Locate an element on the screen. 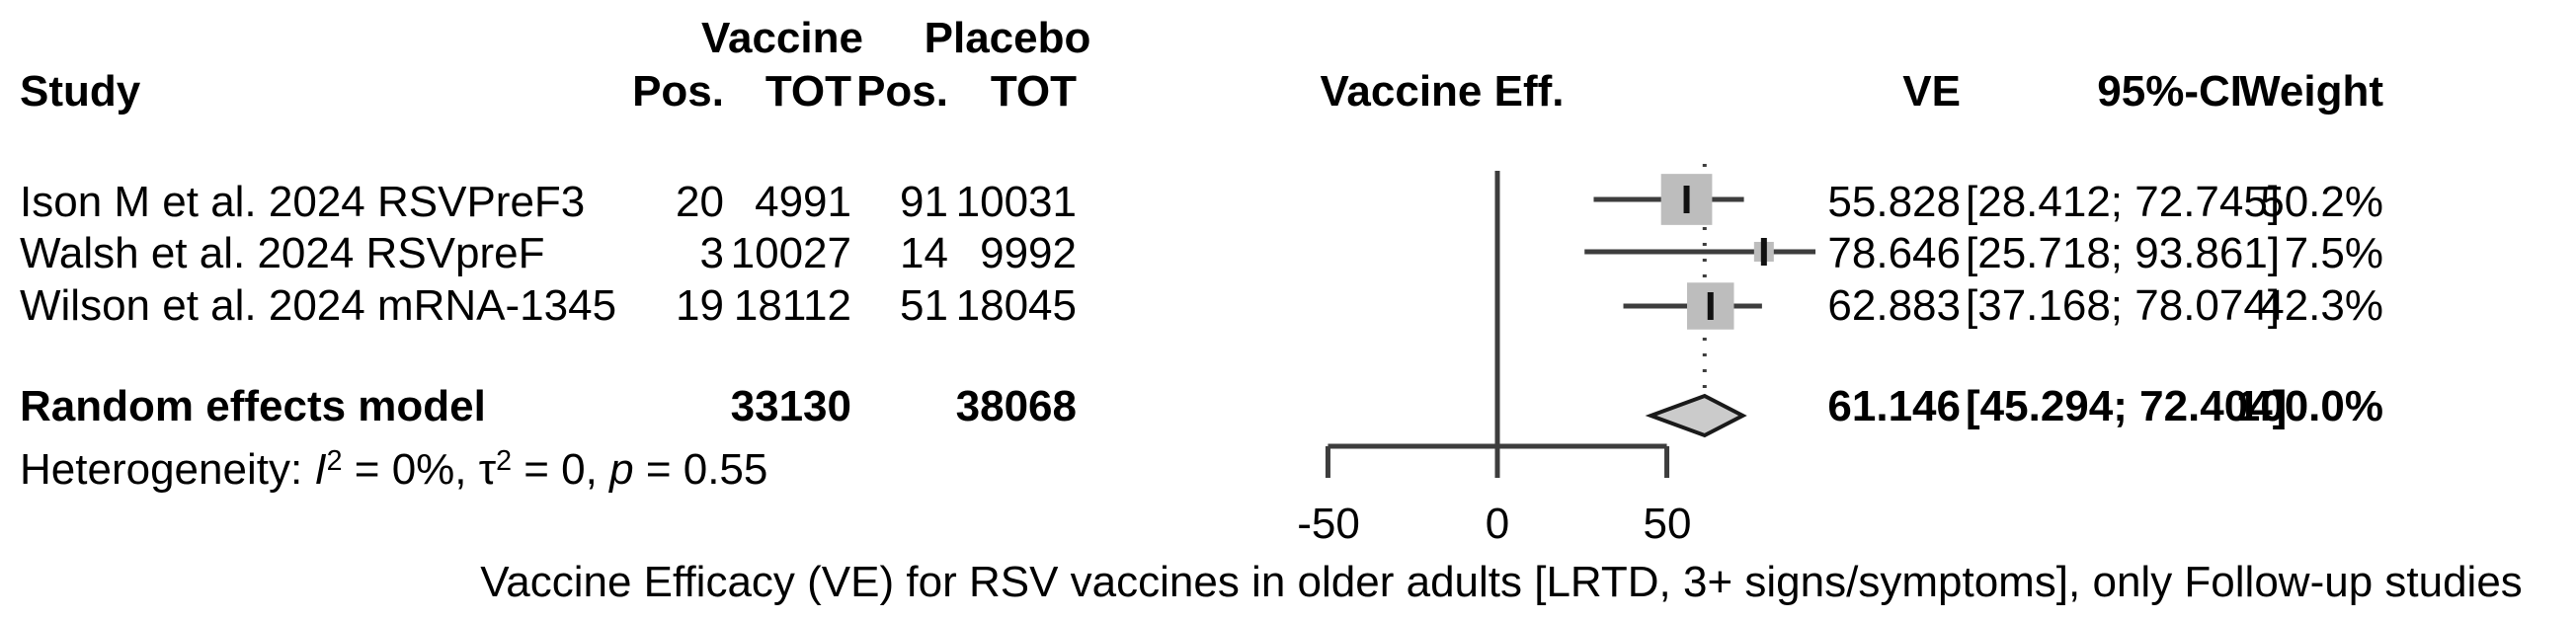 The width and height of the screenshot is (2576, 620). placebo-tot: 9992 is located at coordinates (1028, 253).